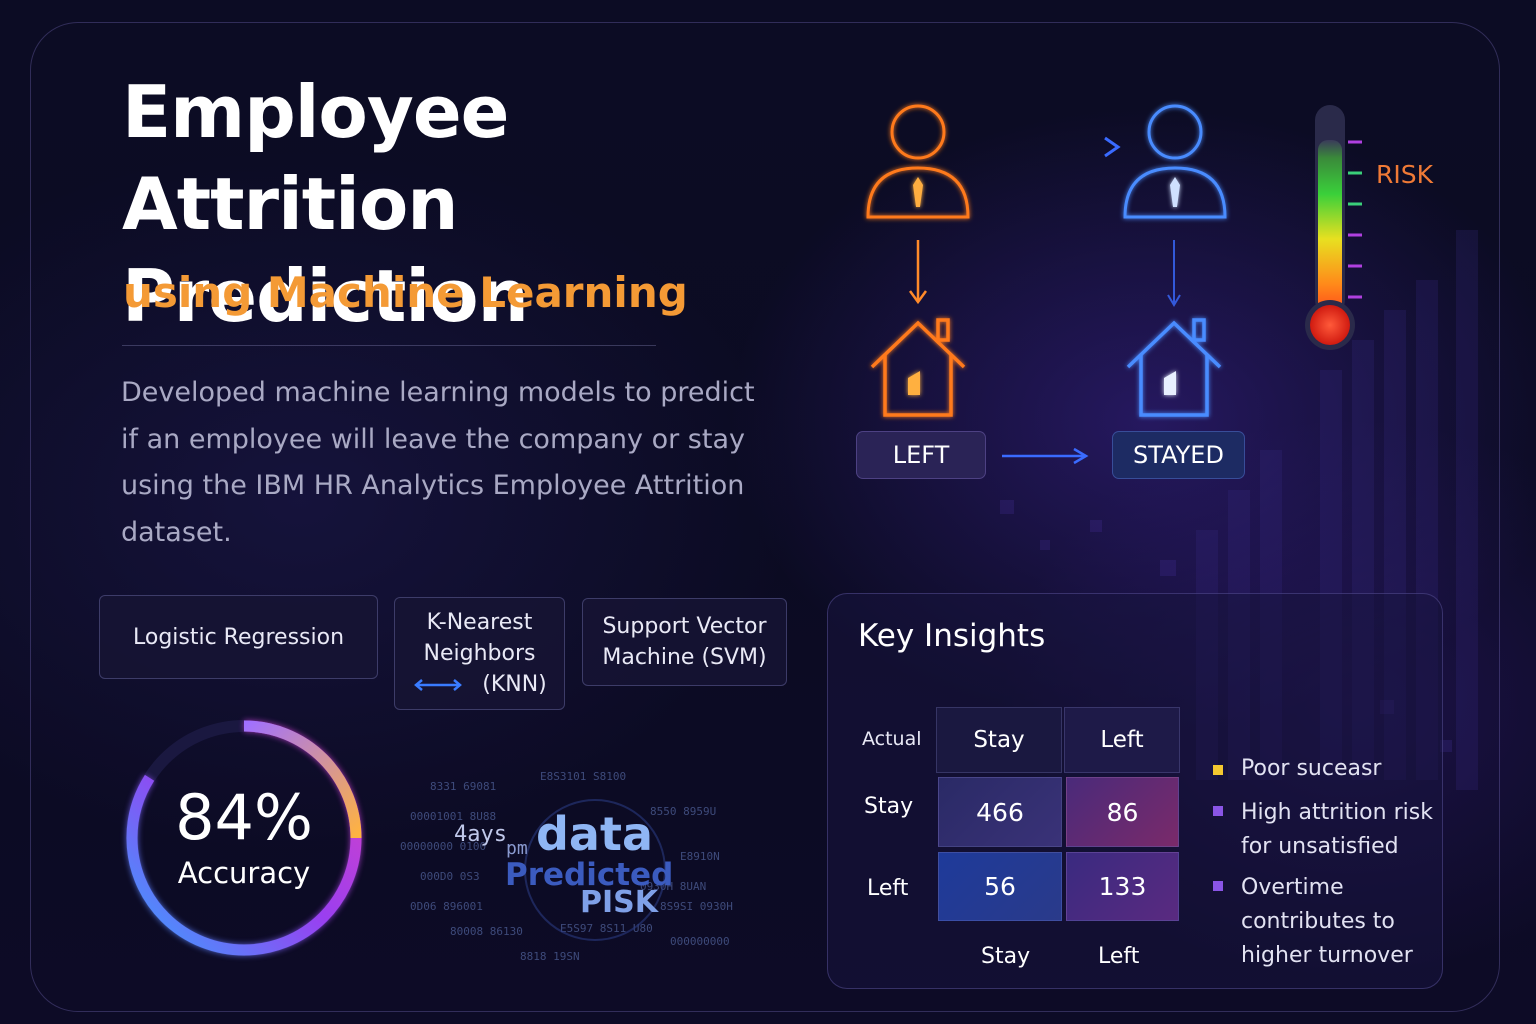 This screenshot has height=1024, width=1536. I want to click on cm-cell-left-stay-value: 56, so click(1000, 886).